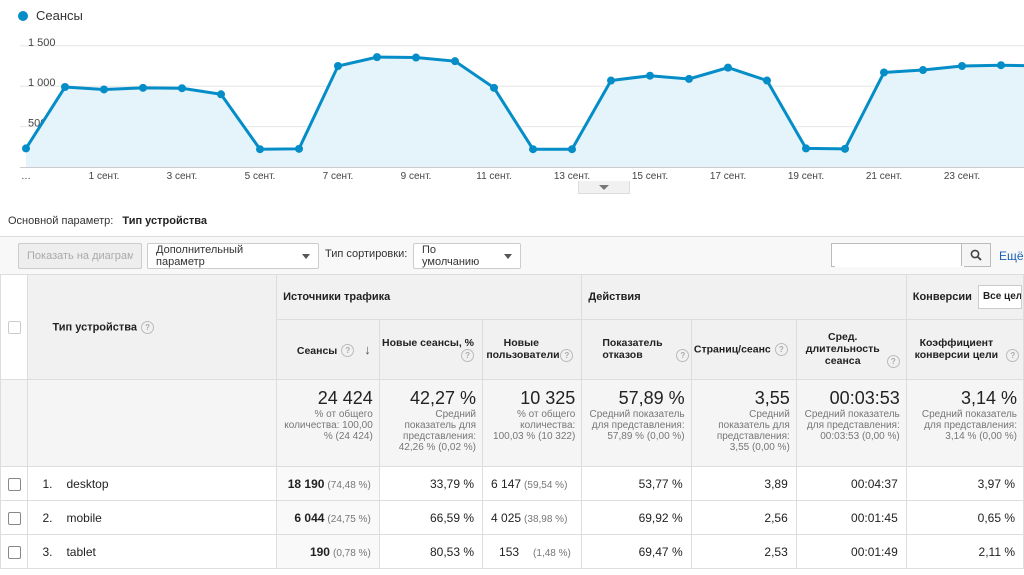 This screenshot has width=1024, height=575. Describe the element at coordinates (728, 176) in the screenshot. I see `x-tick-label: 17 сент.` at that location.